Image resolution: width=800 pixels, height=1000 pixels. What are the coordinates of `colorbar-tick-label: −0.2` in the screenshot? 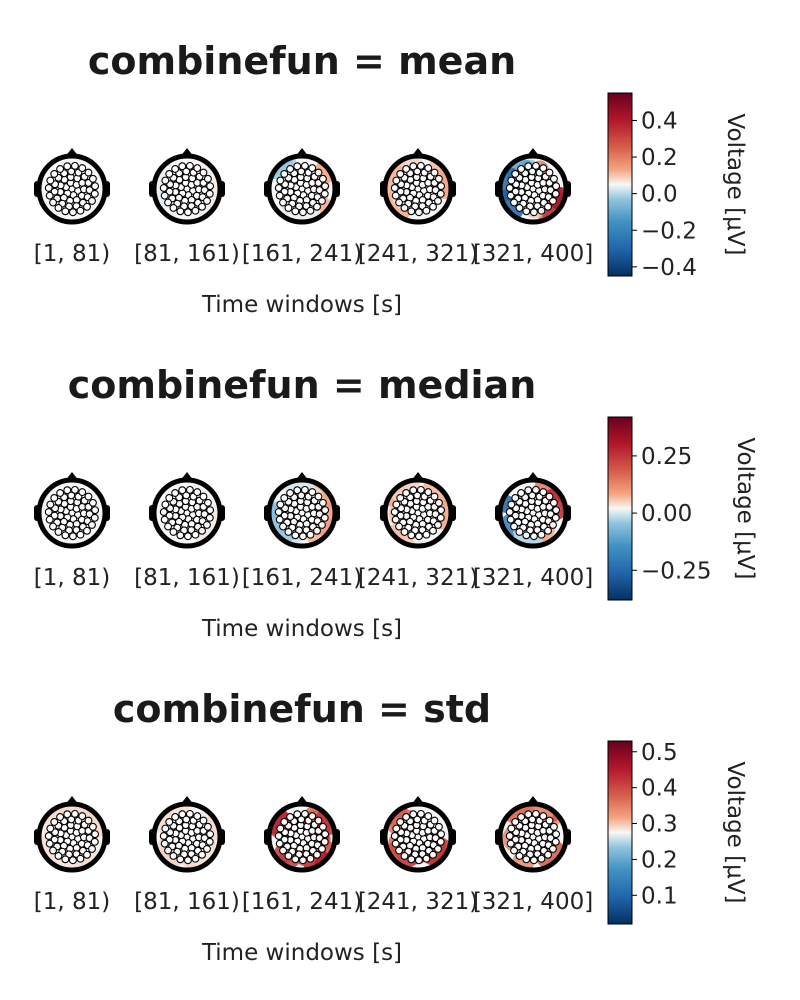 It's located at (669, 231).